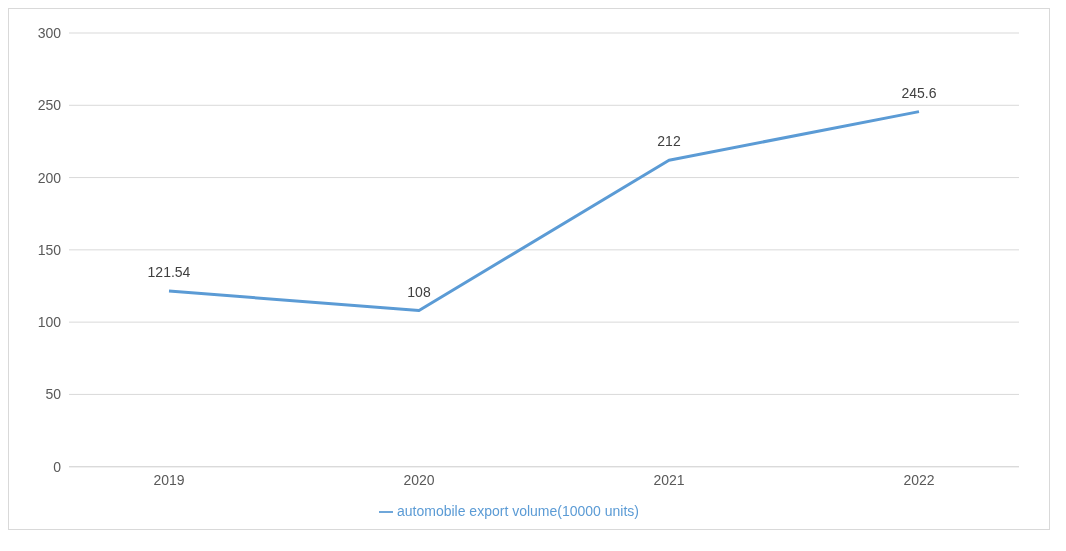 The width and height of the screenshot is (1066, 551). What do you see at coordinates (919, 479) in the screenshot?
I see `x-tick-label: 2022` at bounding box center [919, 479].